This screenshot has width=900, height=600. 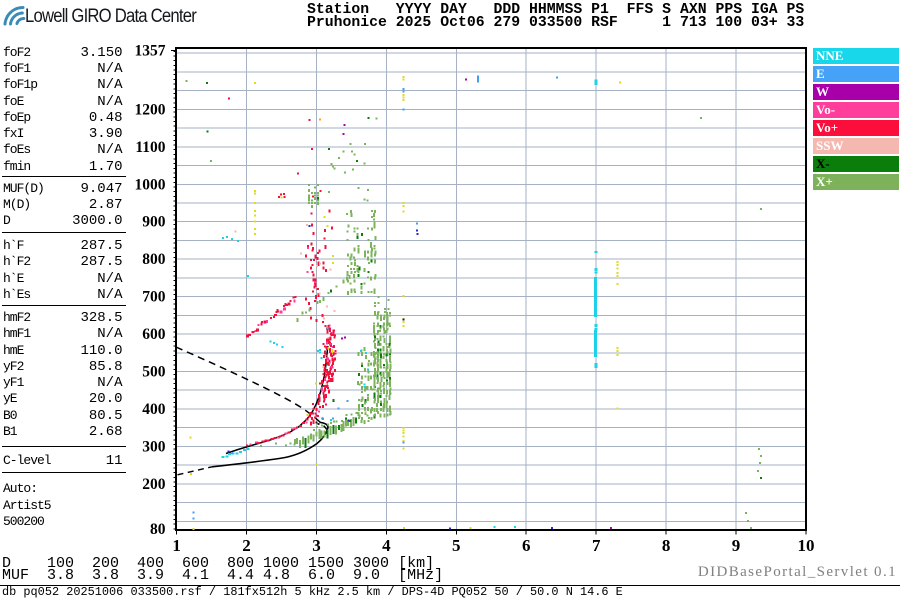 What do you see at coordinates (526, 545) in the screenshot?
I see `svg-text: 6` at bounding box center [526, 545].